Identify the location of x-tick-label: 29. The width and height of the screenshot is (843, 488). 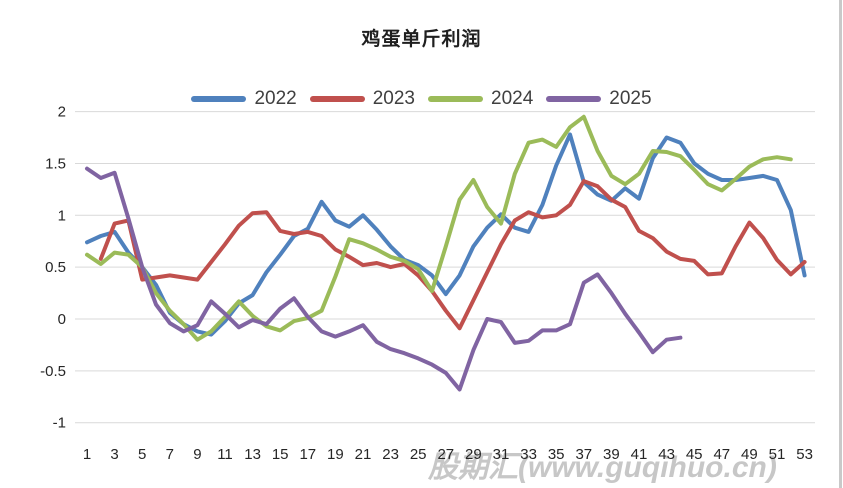
(473, 454).